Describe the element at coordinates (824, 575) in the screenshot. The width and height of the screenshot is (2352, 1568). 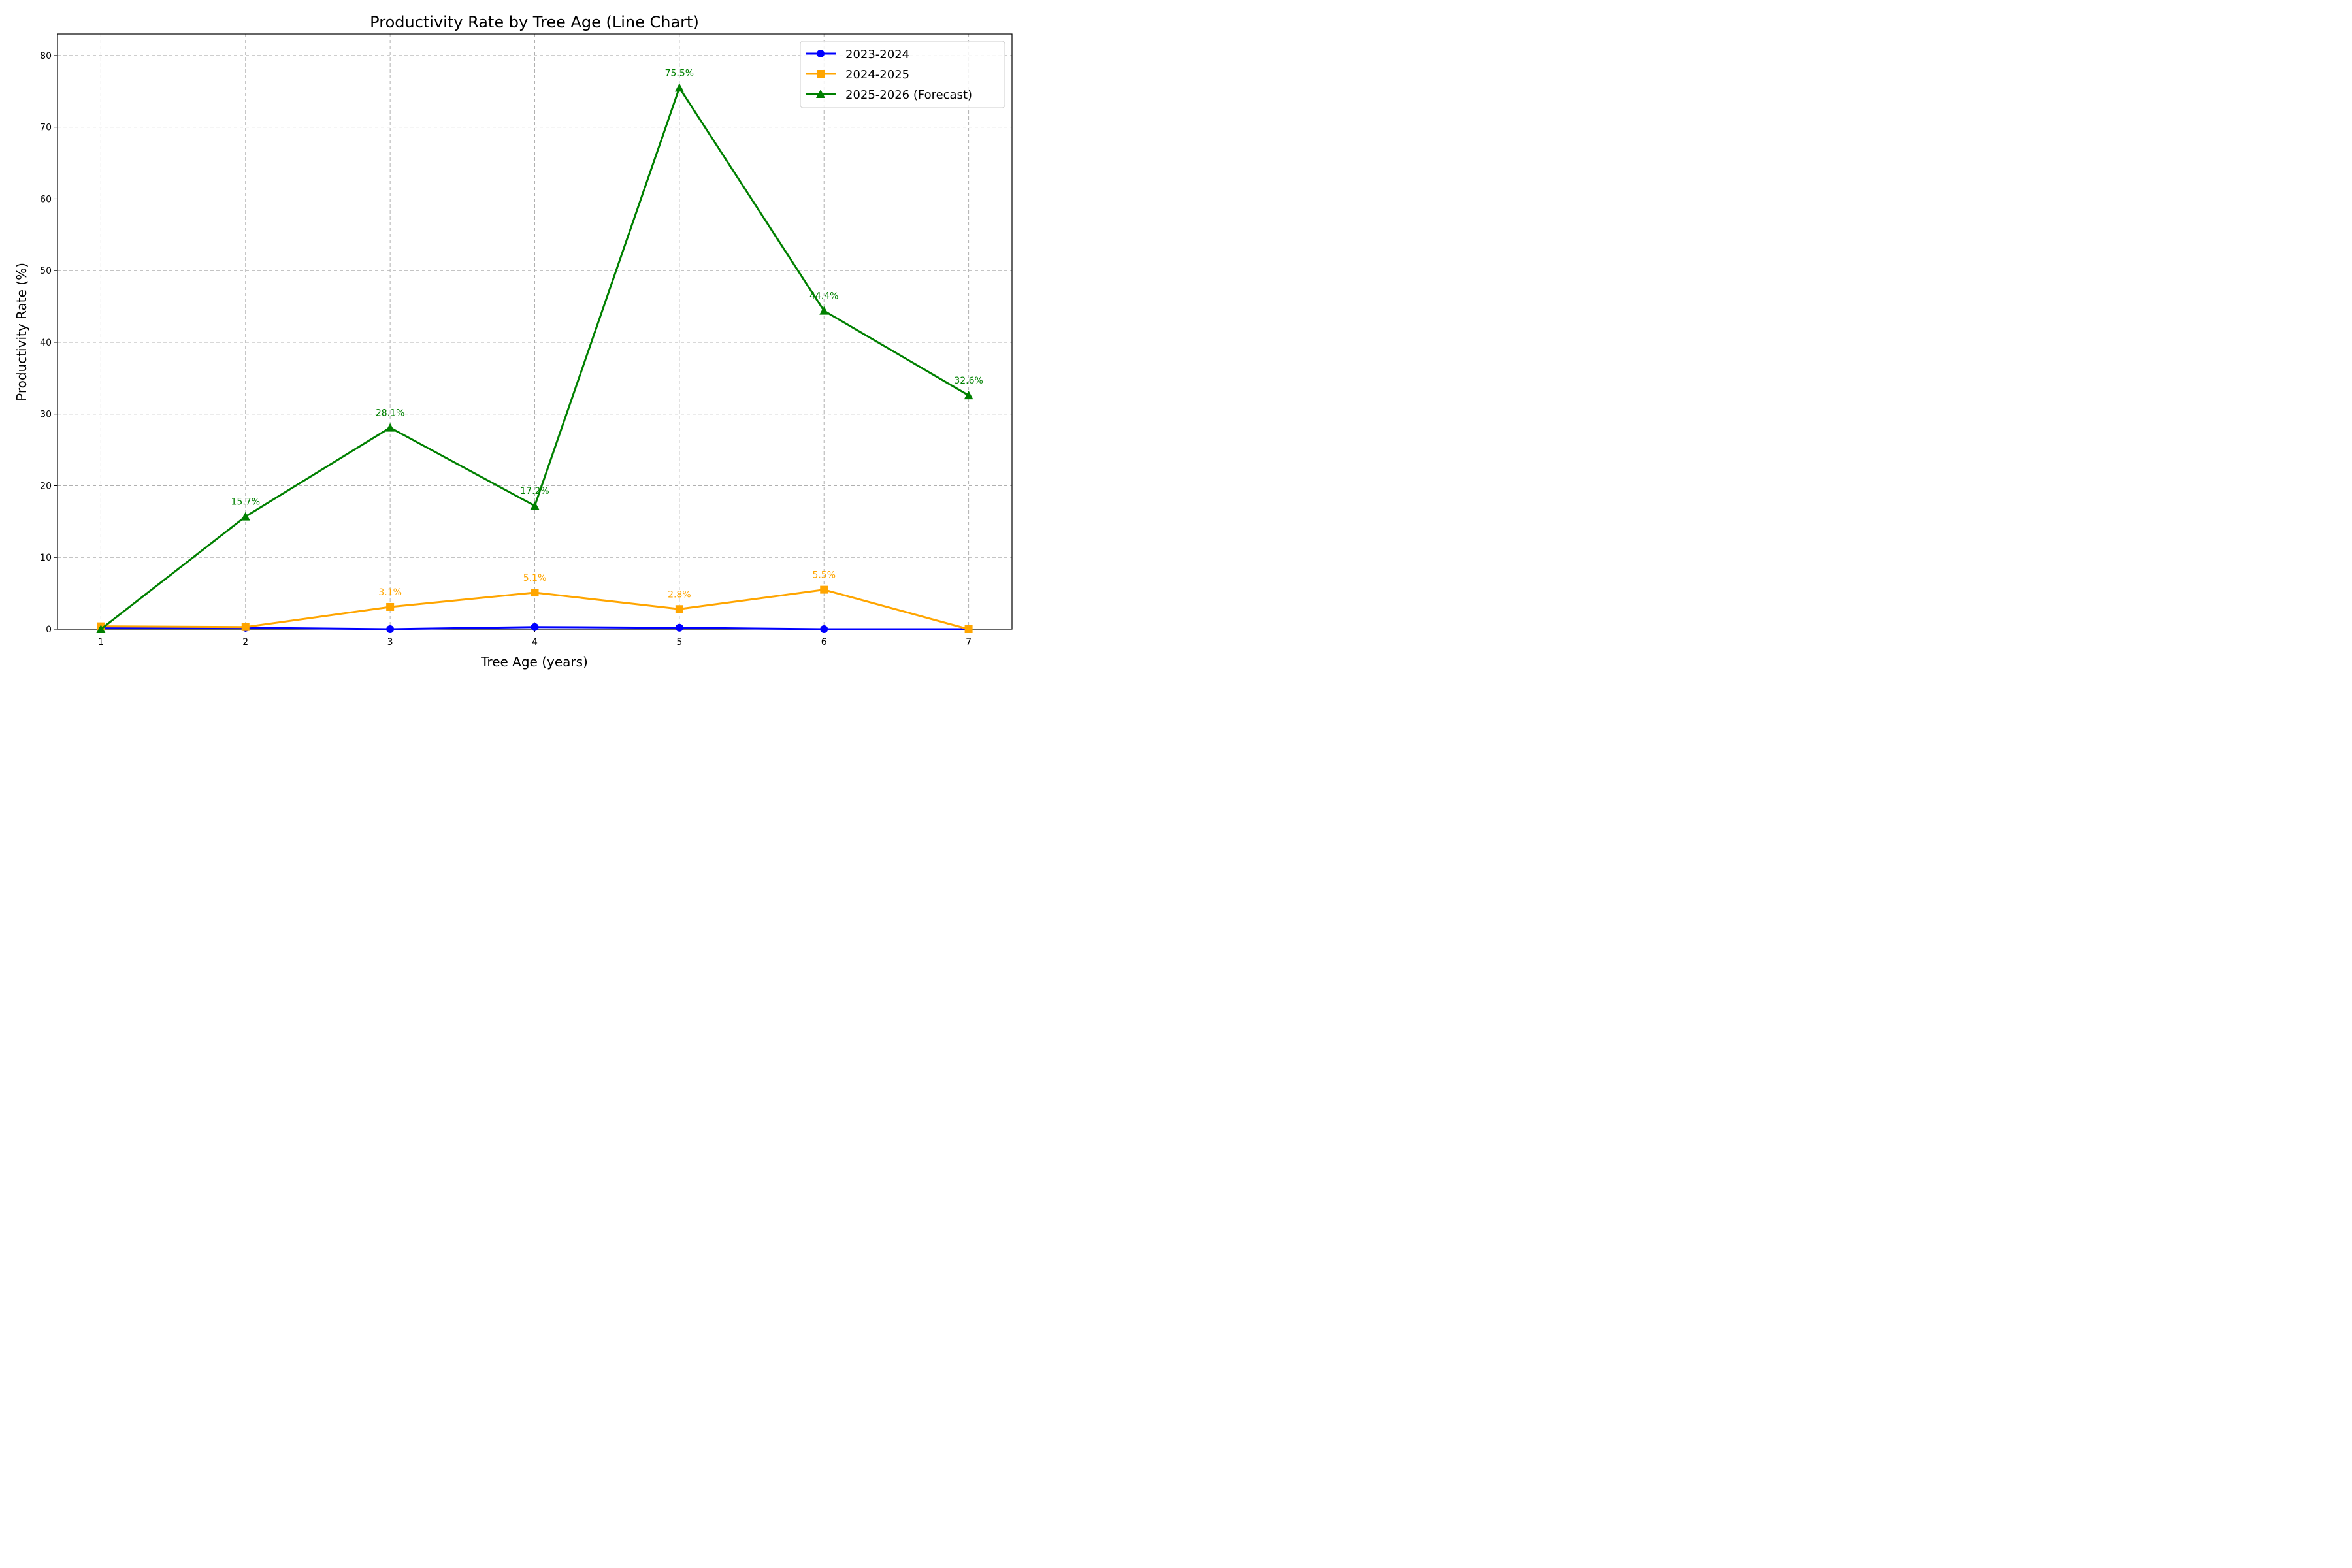
I see `data-label: 5.5%` at that location.